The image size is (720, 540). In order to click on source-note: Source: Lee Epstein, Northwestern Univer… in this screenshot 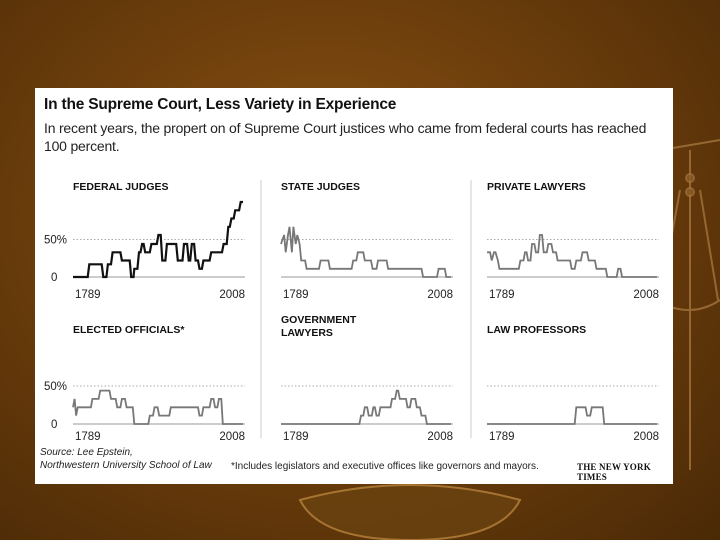, I will do `click(126, 459)`.